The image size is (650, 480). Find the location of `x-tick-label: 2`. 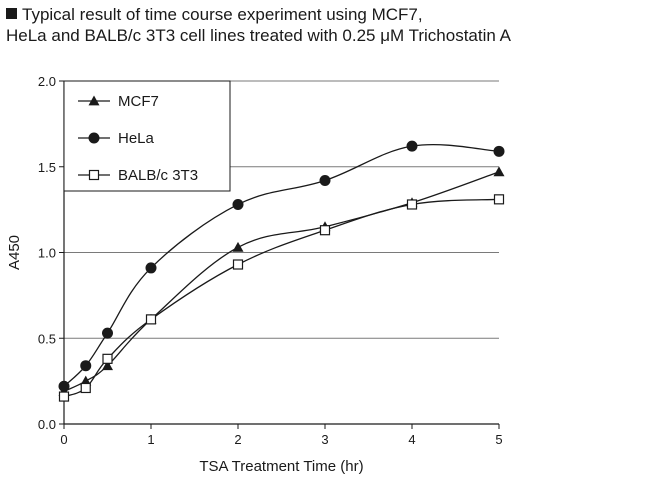

x-tick-label: 2 is located at coordinates (237, 439).